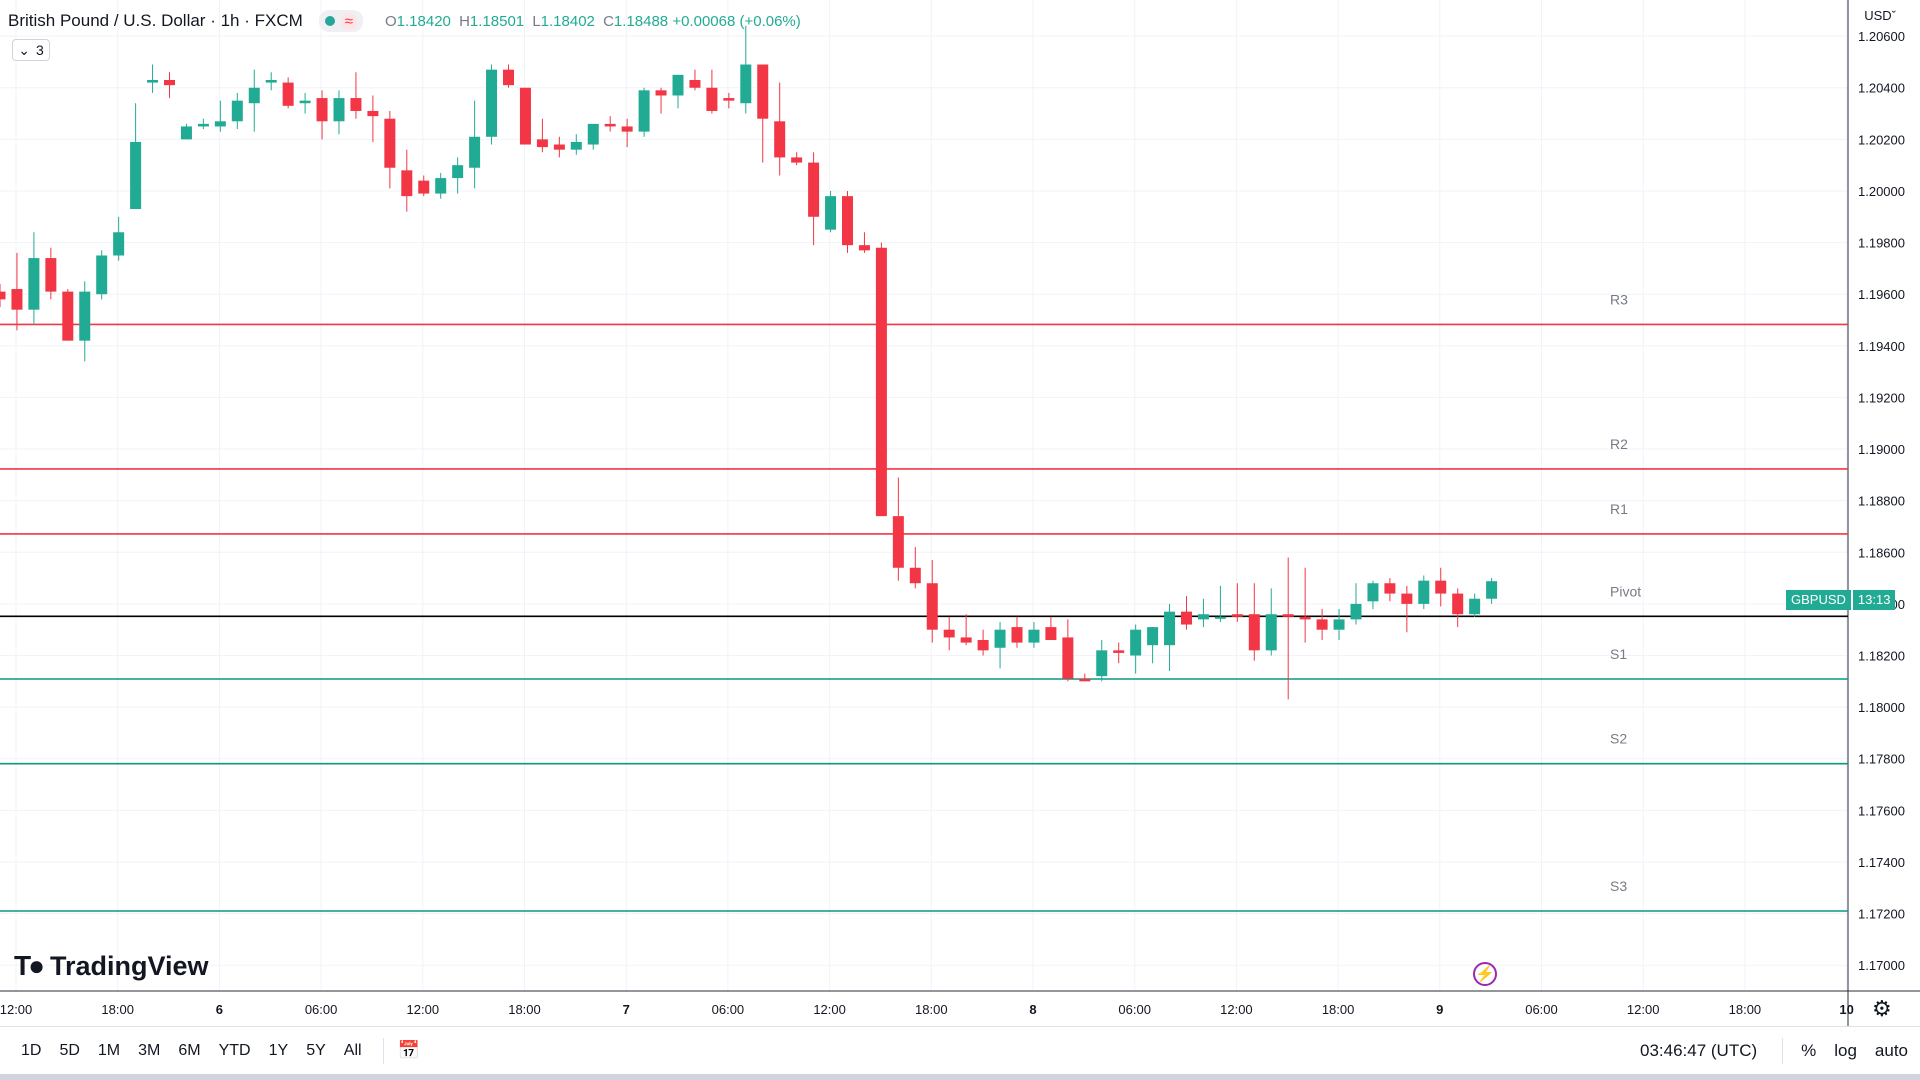  I want to click on currency-label: USD, so click(1878, 15).